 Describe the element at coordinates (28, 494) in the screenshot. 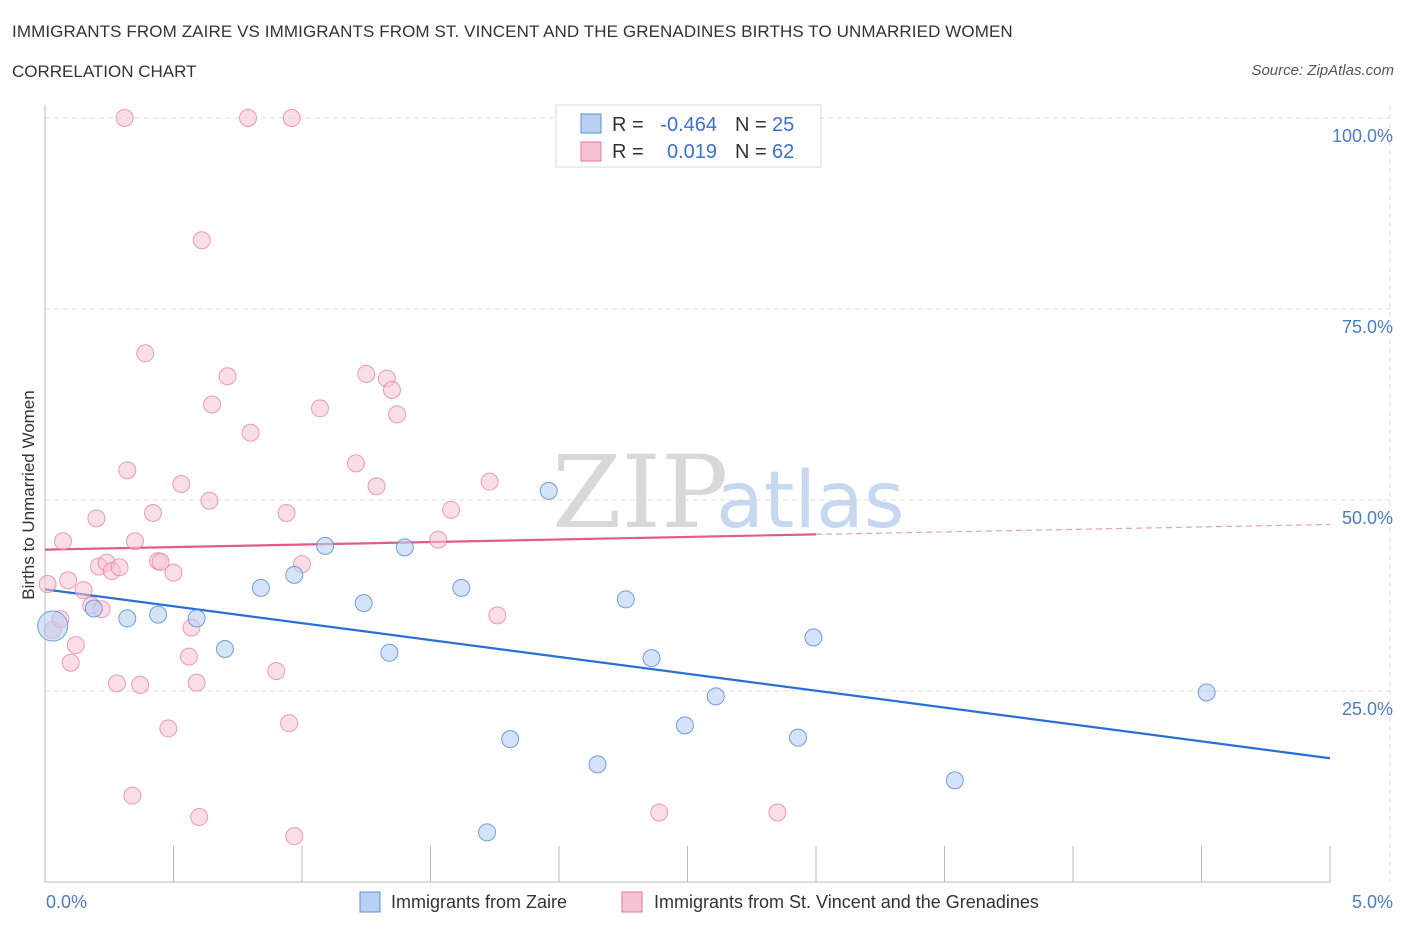

I see `y-axis-label: Births to Unmarried Women` at that location.